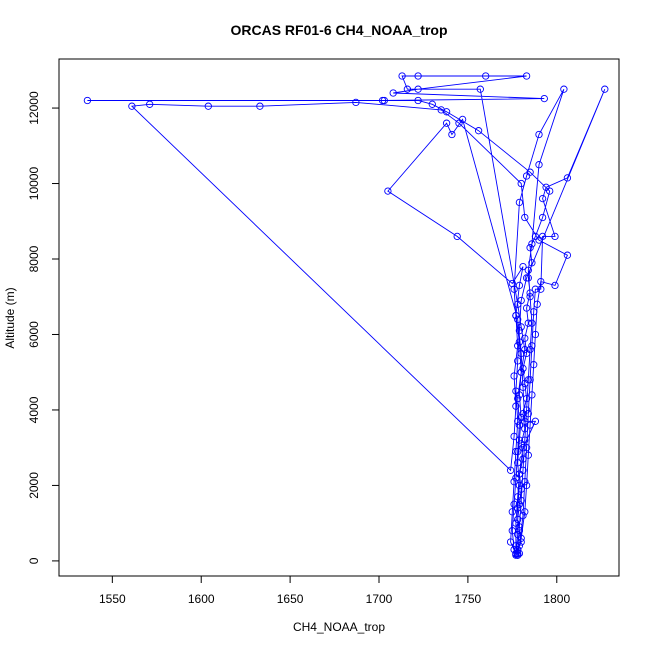  Describe the element at coordinates (338, 30) in the screenshot. I see `chart-title: ORCAS RF01-6 CH4_NOAA_trop` at that location.